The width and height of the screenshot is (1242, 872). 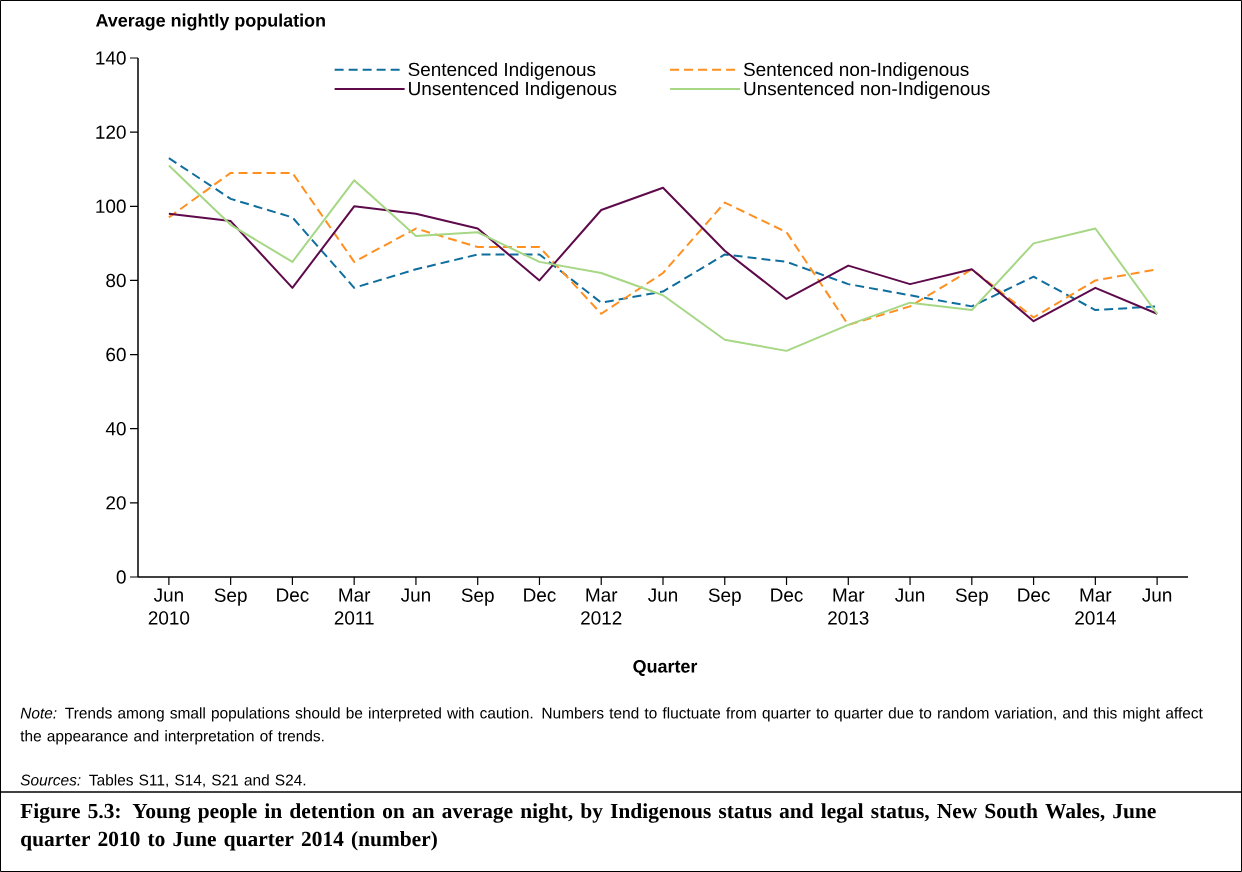 What do you see at coordinates (513, 90) in the screenshot?
I see `legend-label: Unsentenced Indigenous` at bounding box center [513, 90].